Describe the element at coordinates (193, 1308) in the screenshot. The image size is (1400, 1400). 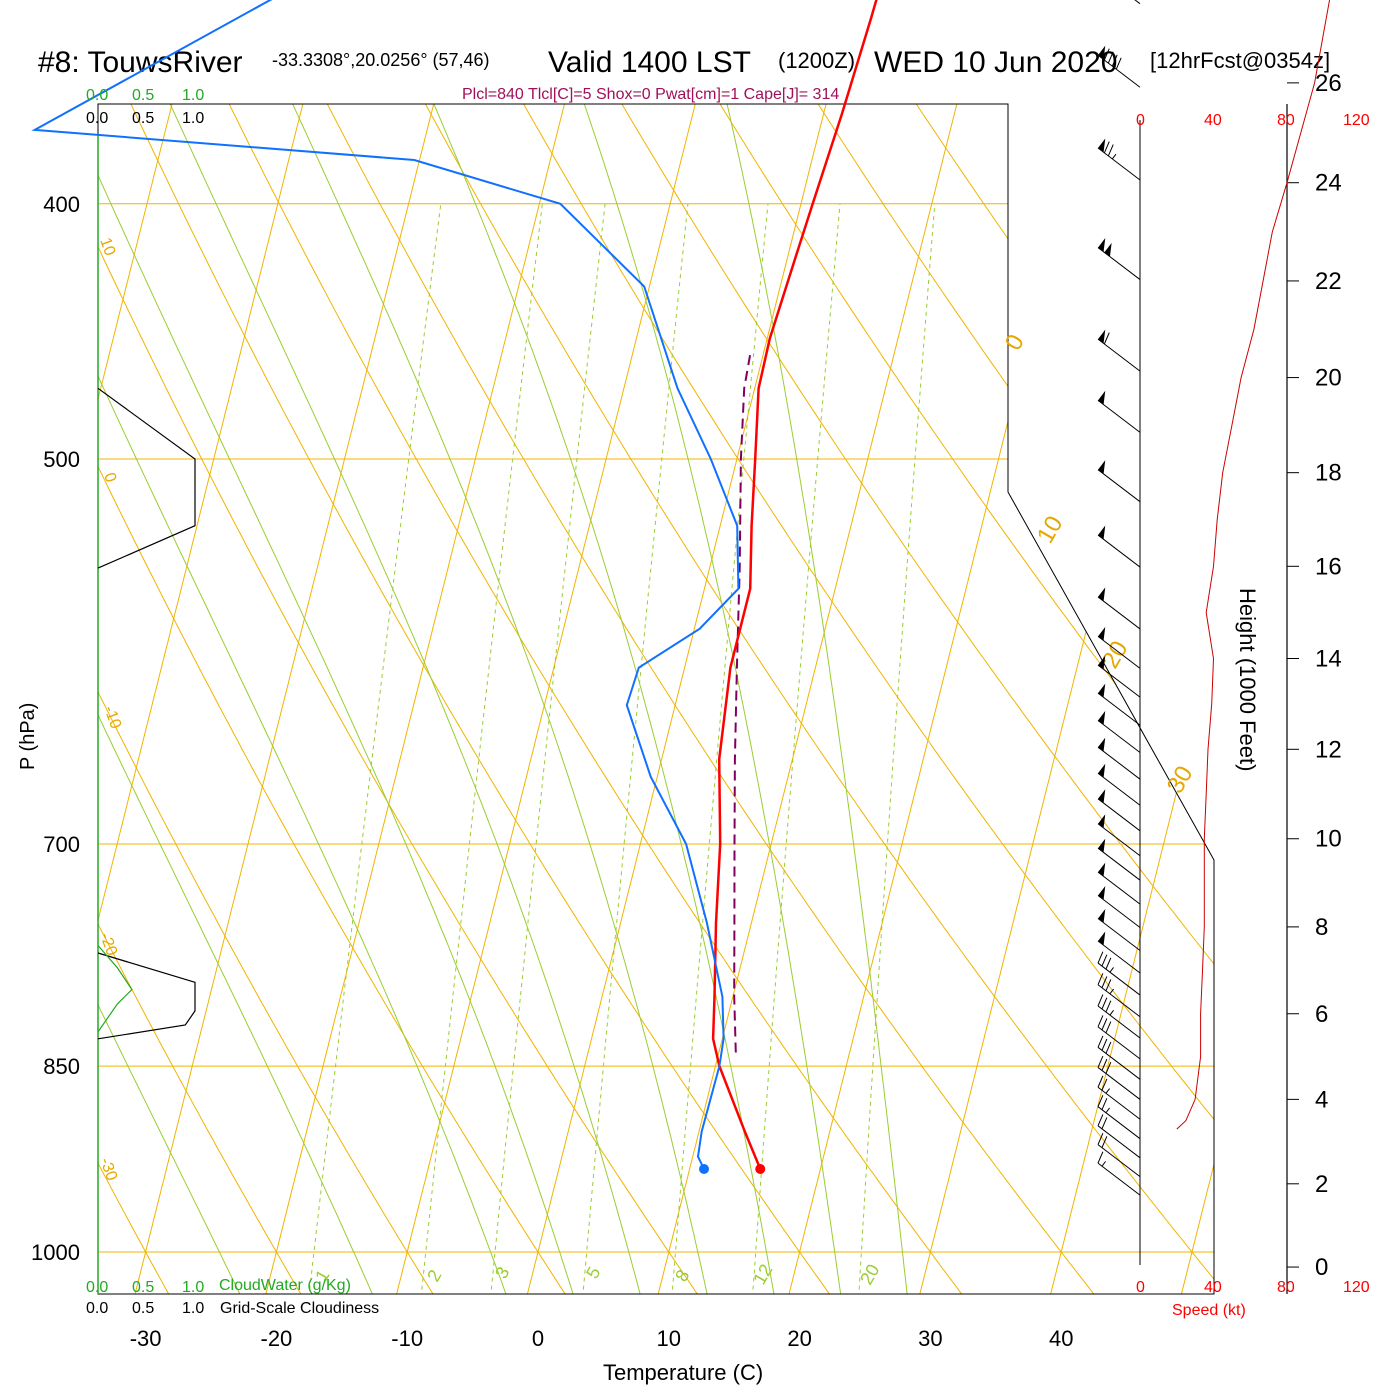
I see `cloudiness-scale-bottom-1: 1.0` at that location.